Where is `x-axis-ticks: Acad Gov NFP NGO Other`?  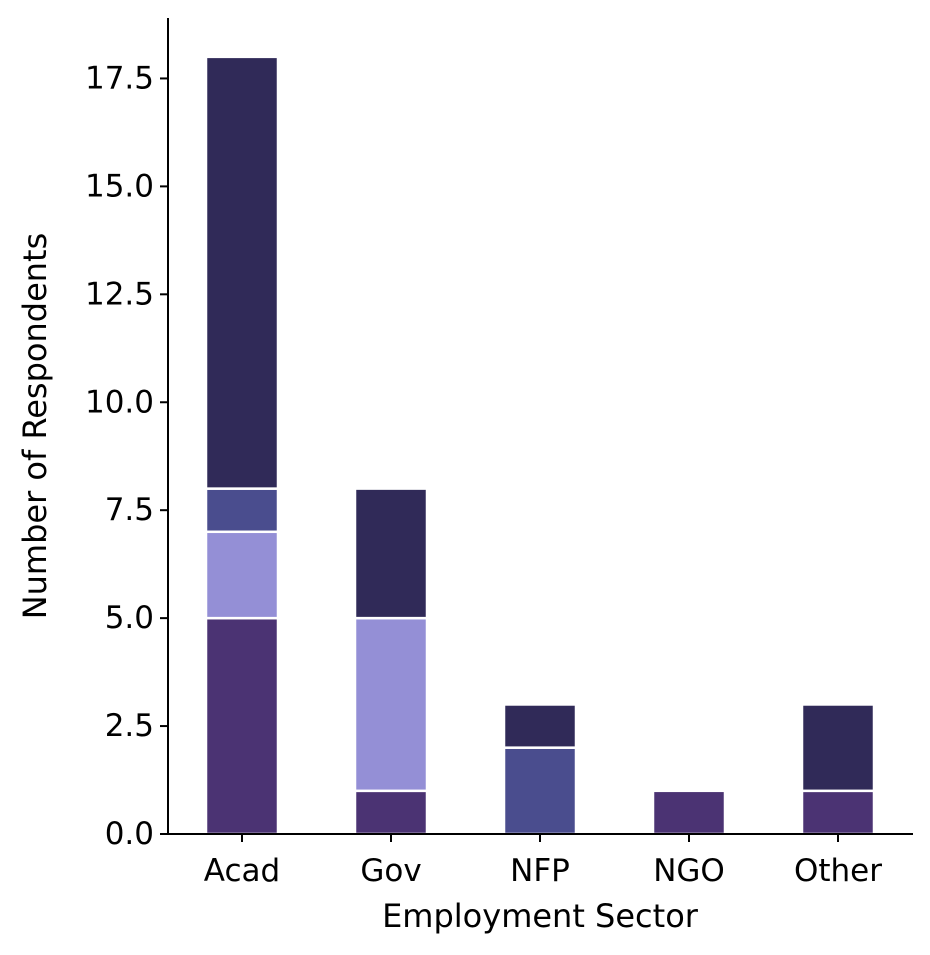 x-axis-ticks: Acad Gov NFP NGO Other is located at coordinates (543, 861).